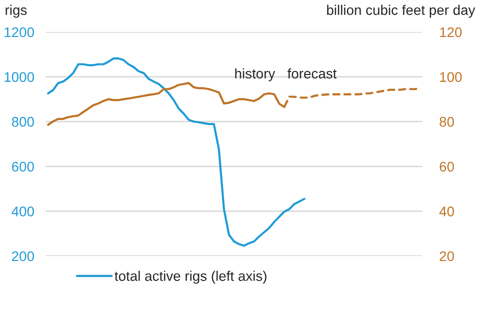  I want to click on y2-tick-label: 40, so click(446, 211).